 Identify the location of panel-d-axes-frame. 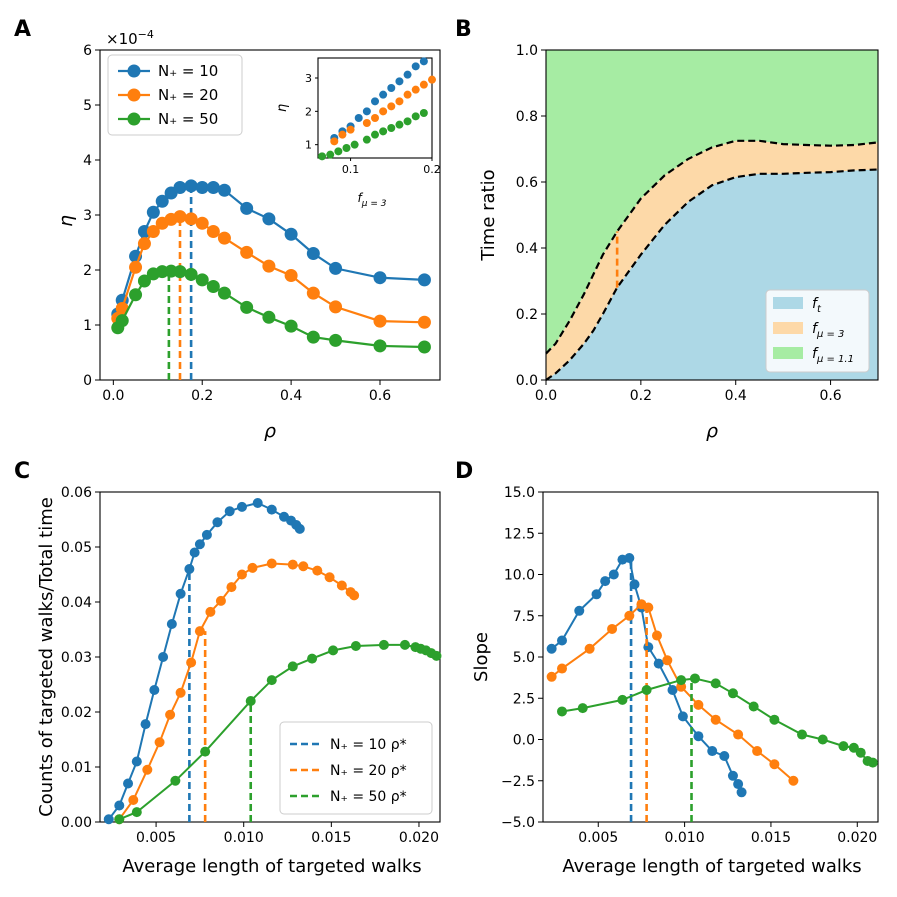
(710, 657).